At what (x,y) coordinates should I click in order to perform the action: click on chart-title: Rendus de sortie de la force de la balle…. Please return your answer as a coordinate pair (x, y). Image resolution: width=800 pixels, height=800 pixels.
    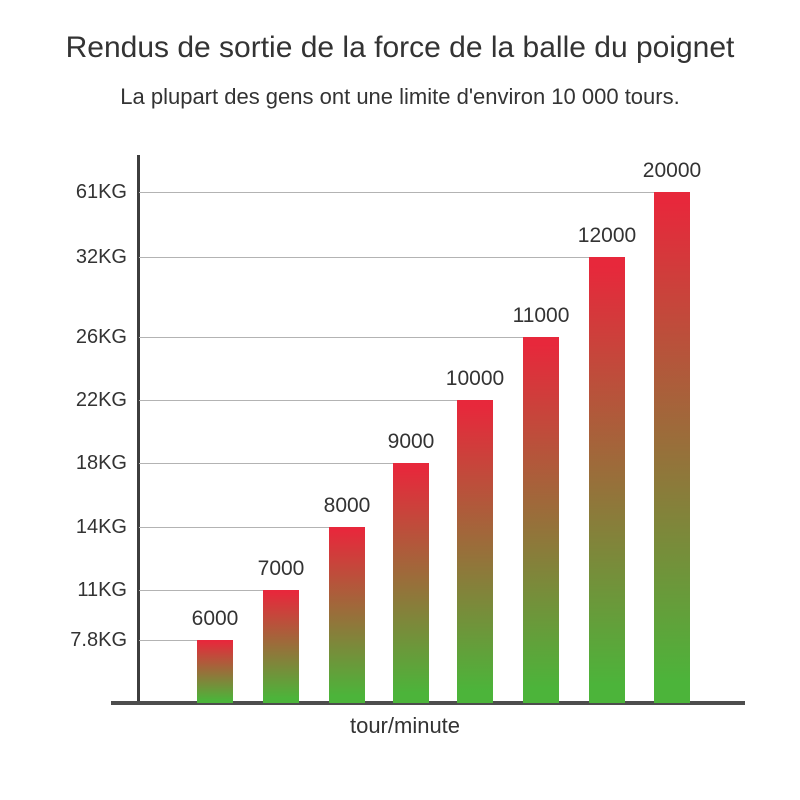
    Looking at the image, I should click on (400, 47).